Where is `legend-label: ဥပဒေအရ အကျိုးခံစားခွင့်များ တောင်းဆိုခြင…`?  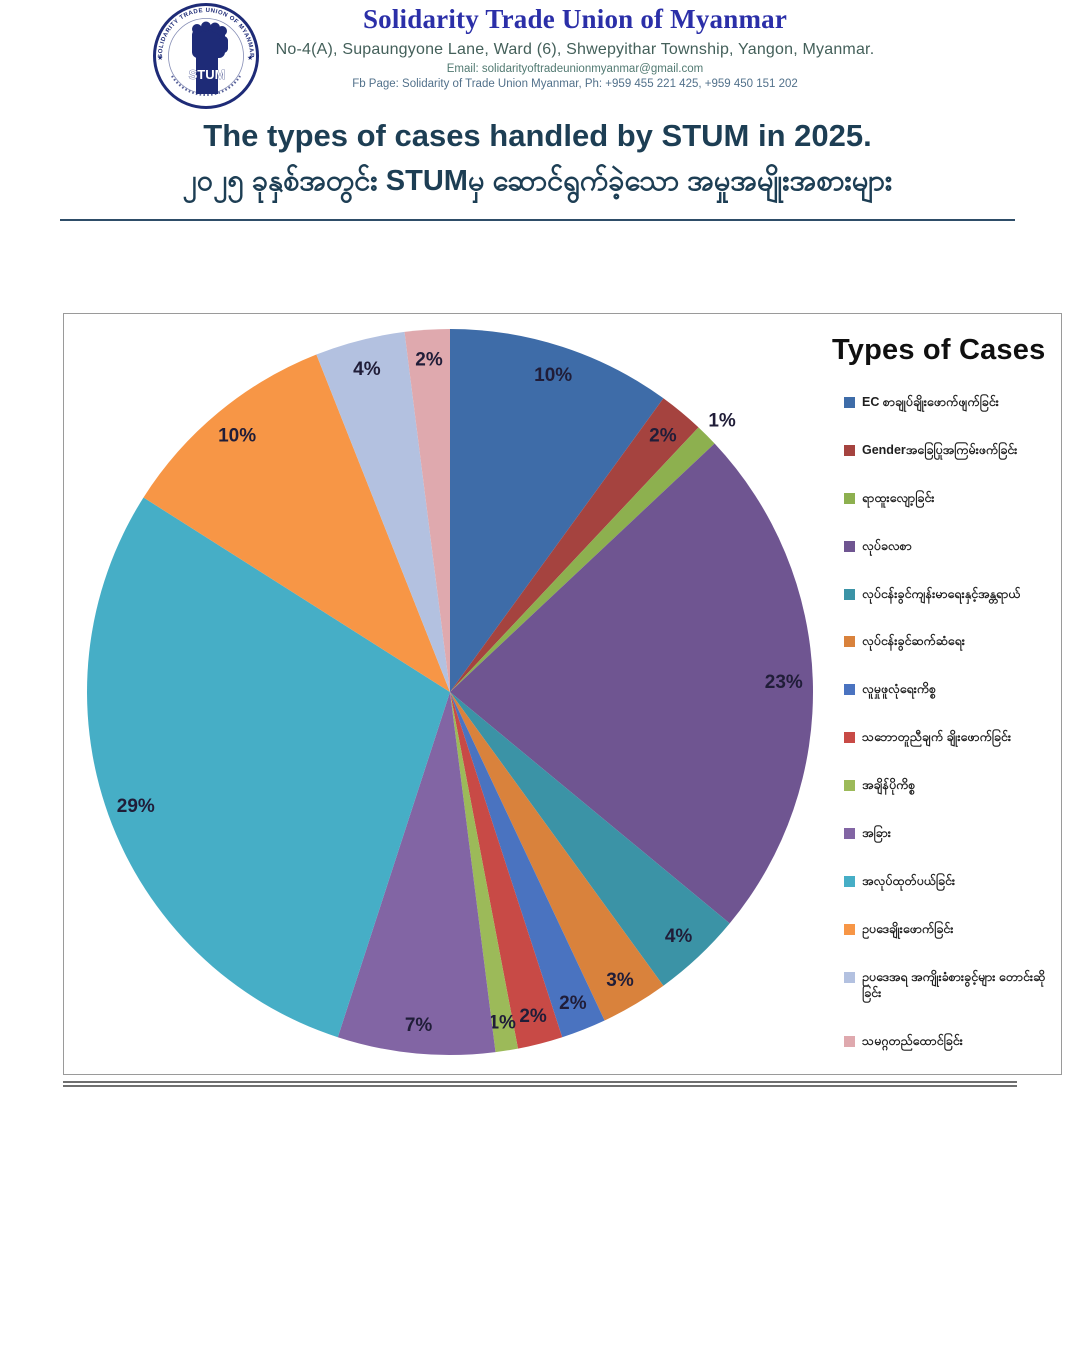
legend-label: ဥပဒေအရ အကျိုးခံစားခွင့်များ တောင်းဆိုခြင… is located at coordinates (954, 985).